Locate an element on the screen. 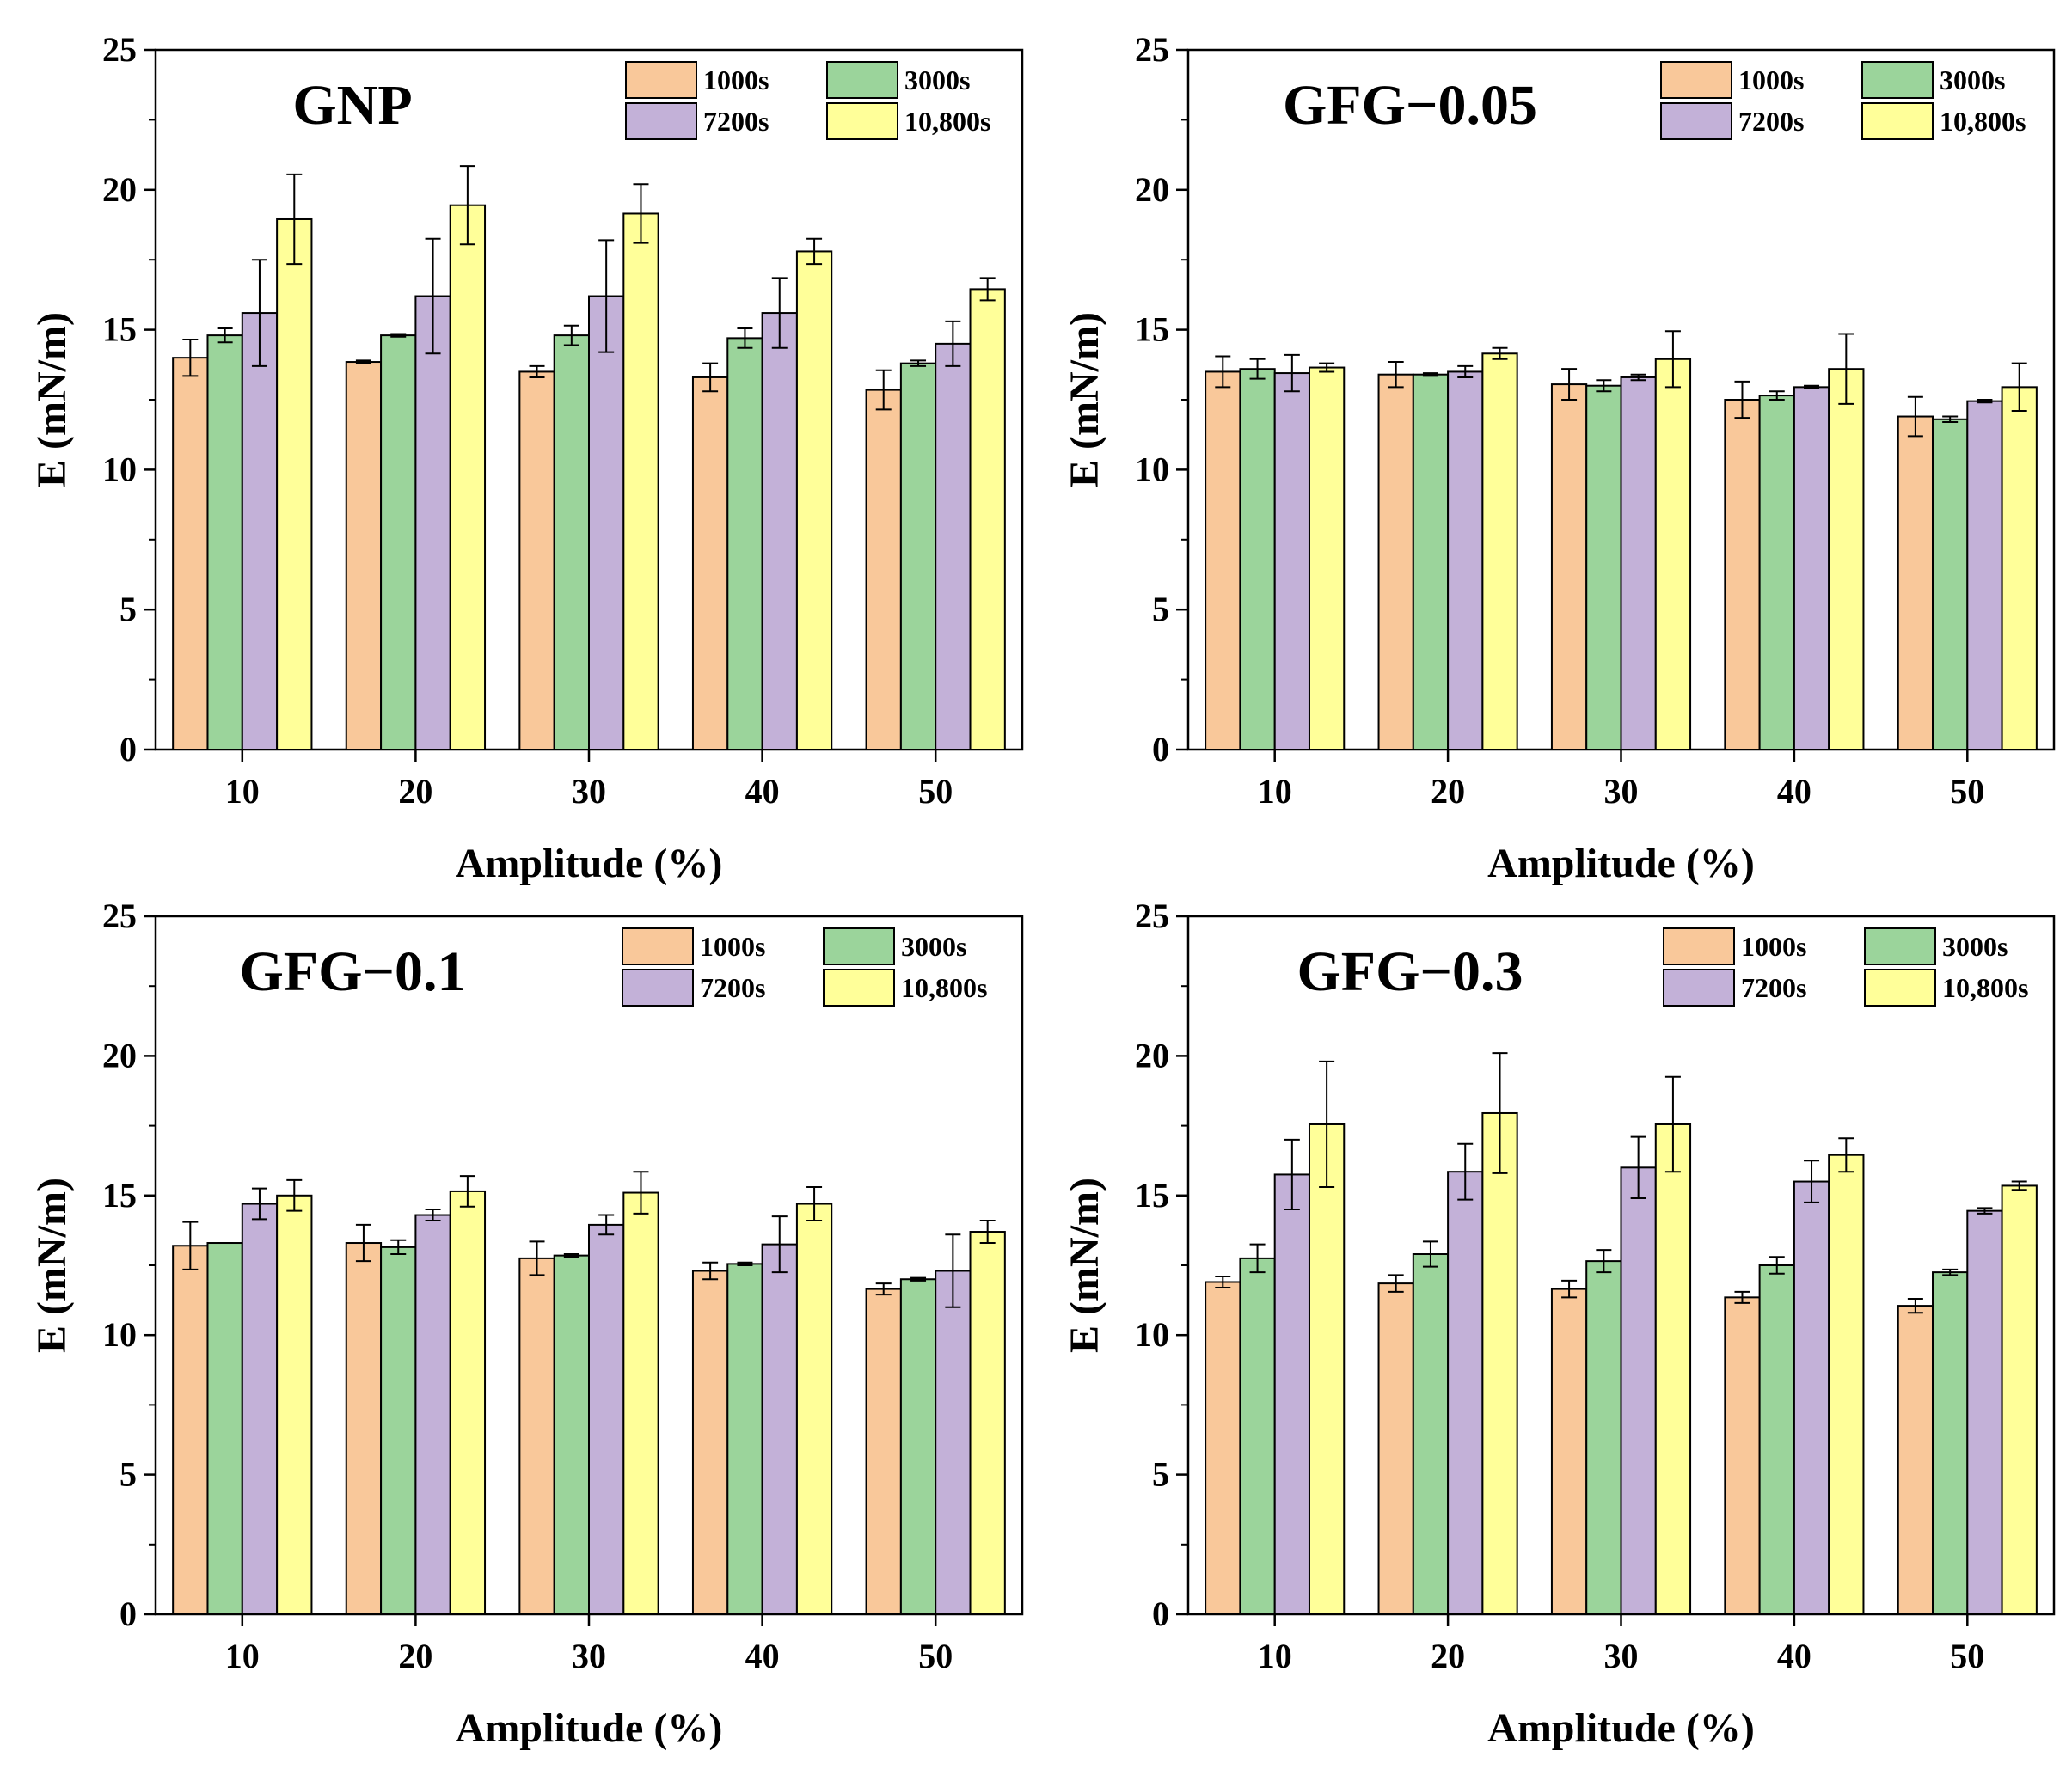  panel-title: GNP is located at coordinates (352, 106).